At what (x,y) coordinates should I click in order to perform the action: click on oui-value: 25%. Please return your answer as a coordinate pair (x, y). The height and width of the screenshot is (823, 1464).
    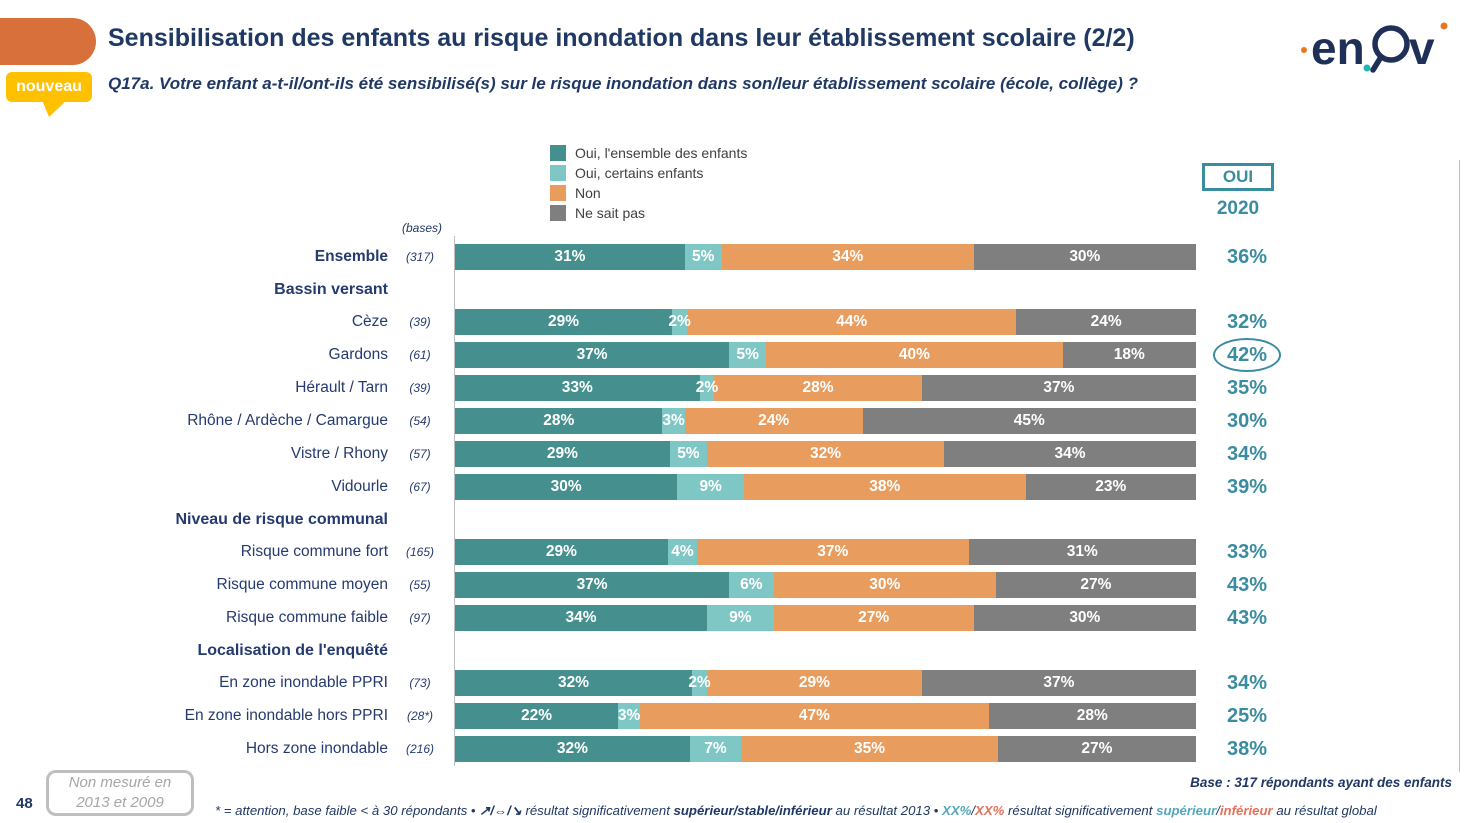
    Looking at the image, I should click on (1247, 715).